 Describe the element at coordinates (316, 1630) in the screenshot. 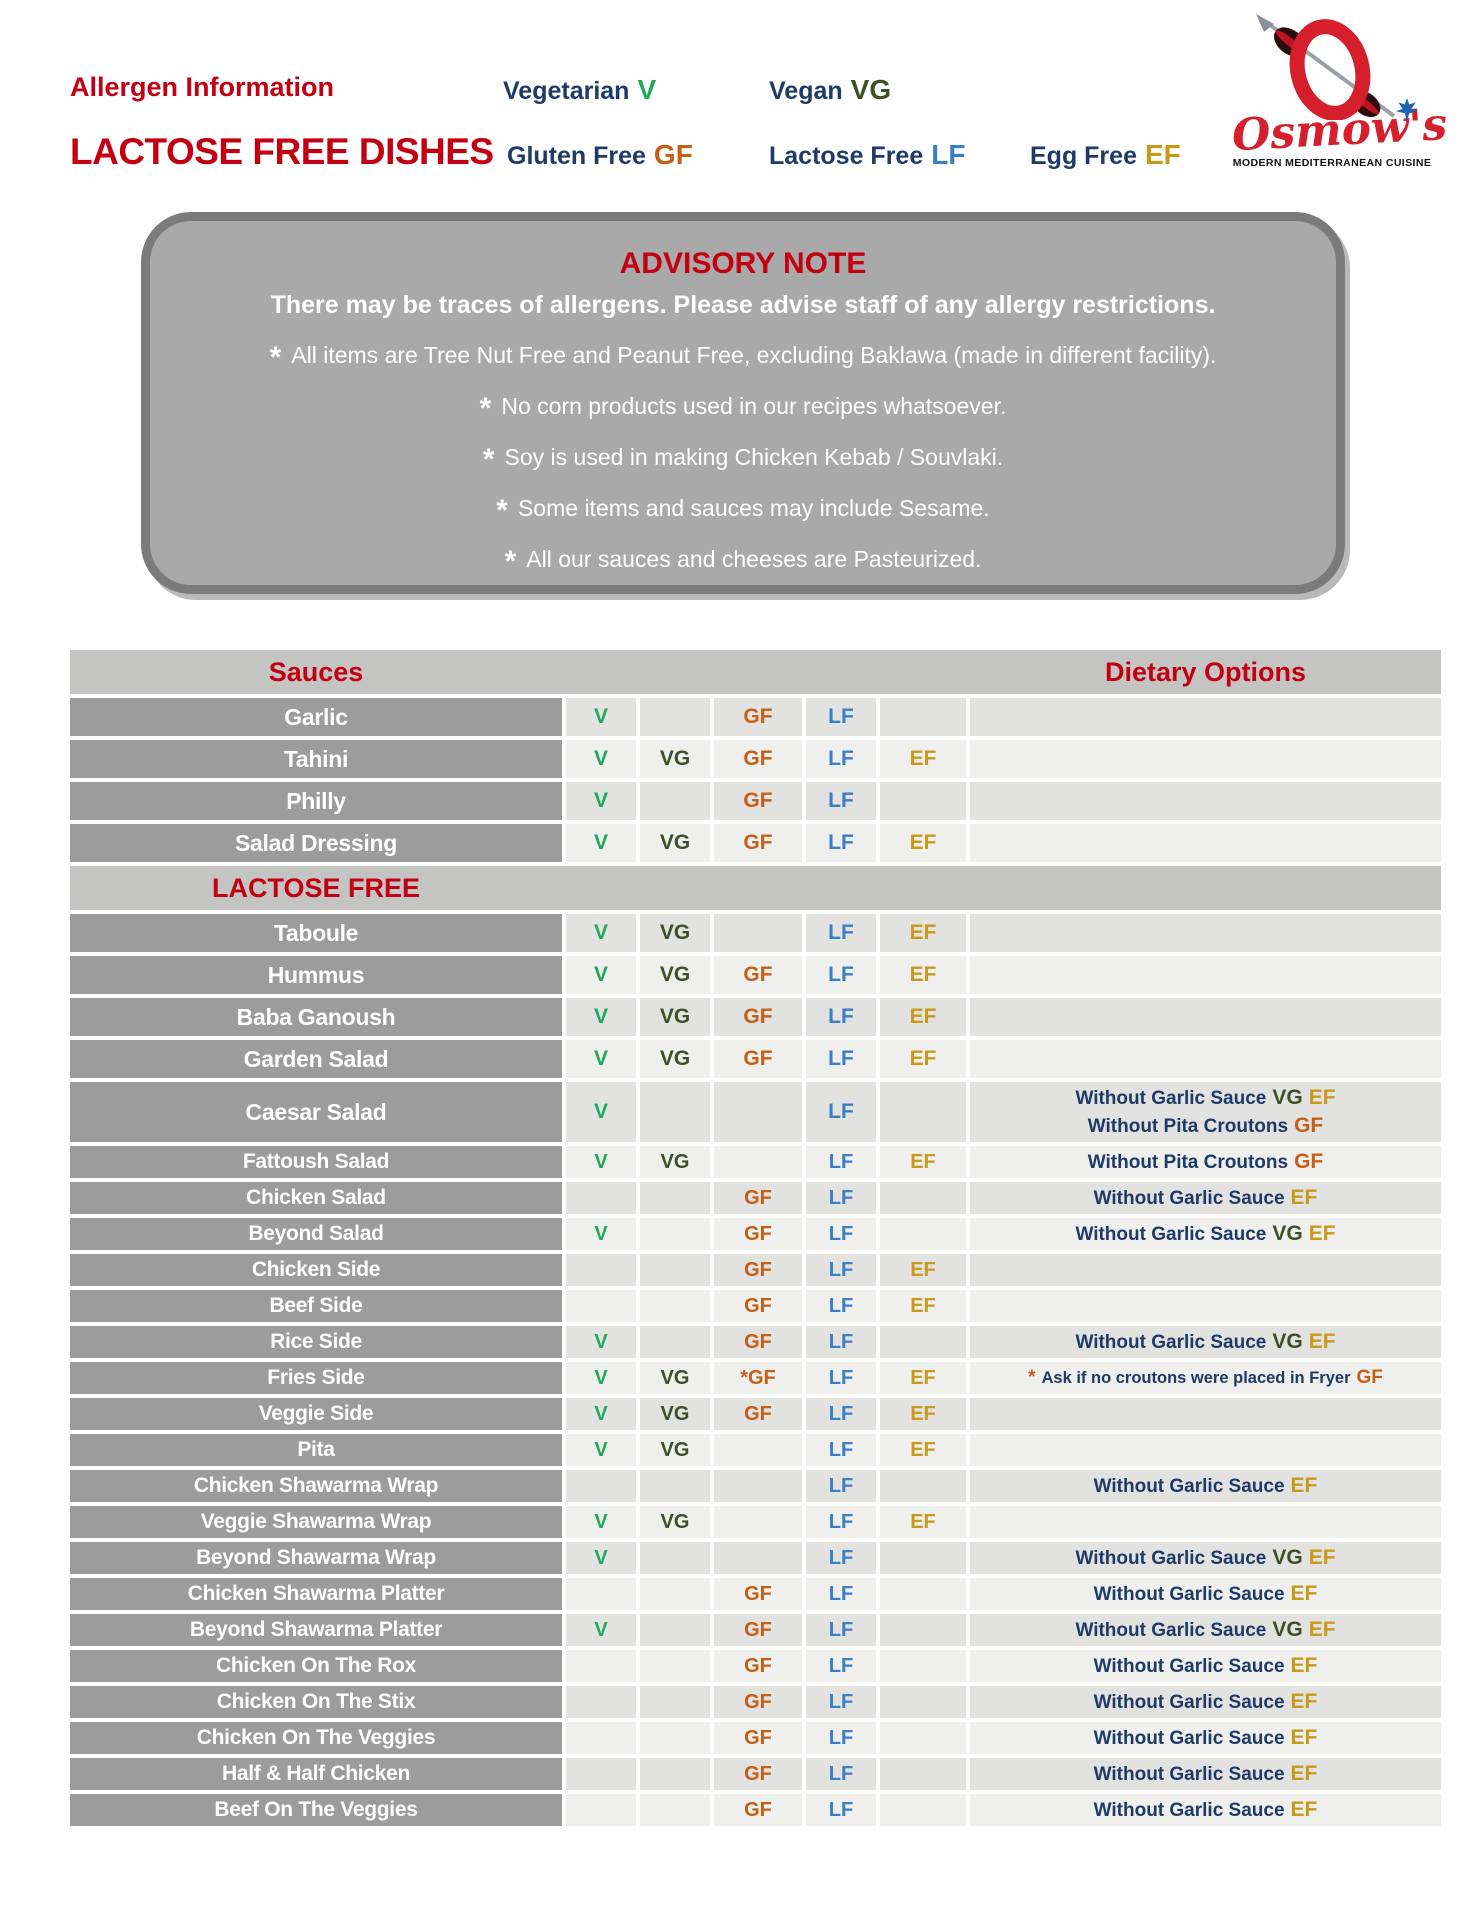

I see `dish-name: Beyond Shawarma Platter` at that location.